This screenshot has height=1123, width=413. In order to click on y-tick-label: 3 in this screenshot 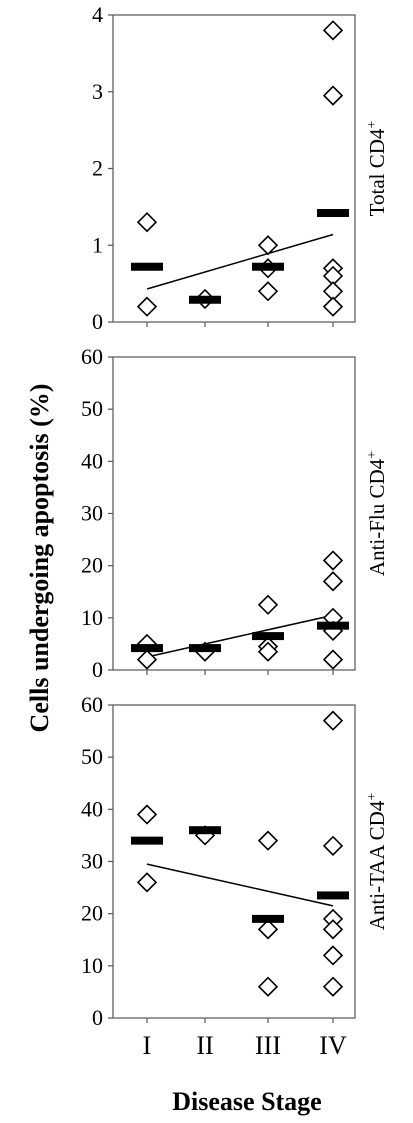, I will do `click(97, 91)`.